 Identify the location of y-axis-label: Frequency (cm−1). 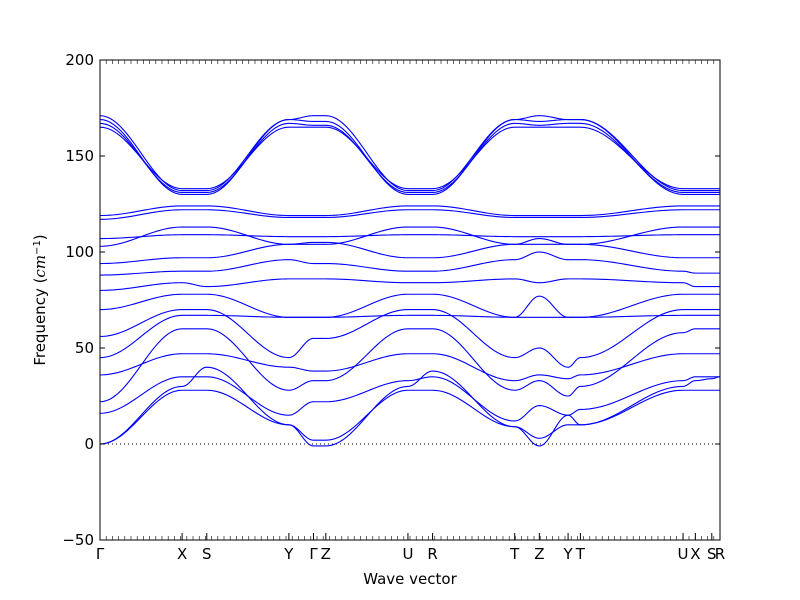
(40, 299).